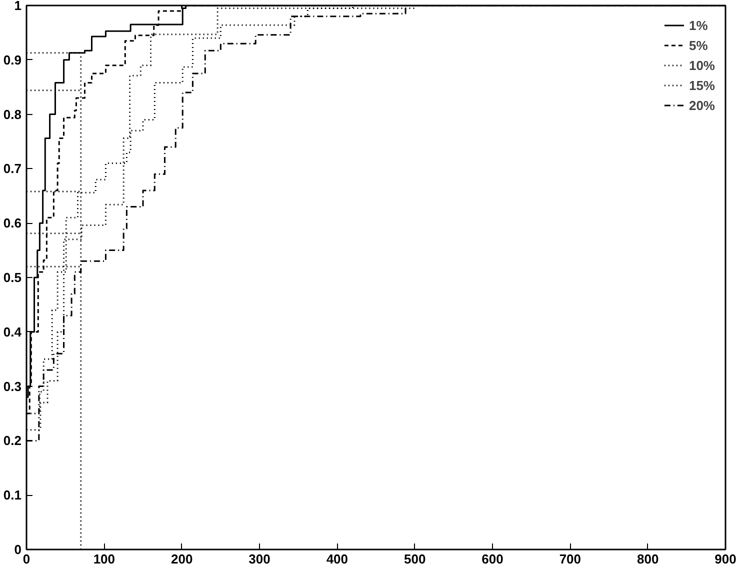 This screenshot has width=755, height=576. Describe the element at coordinates (259, 559) in the screenshot. I see `x-tick-label: 300` at that location.